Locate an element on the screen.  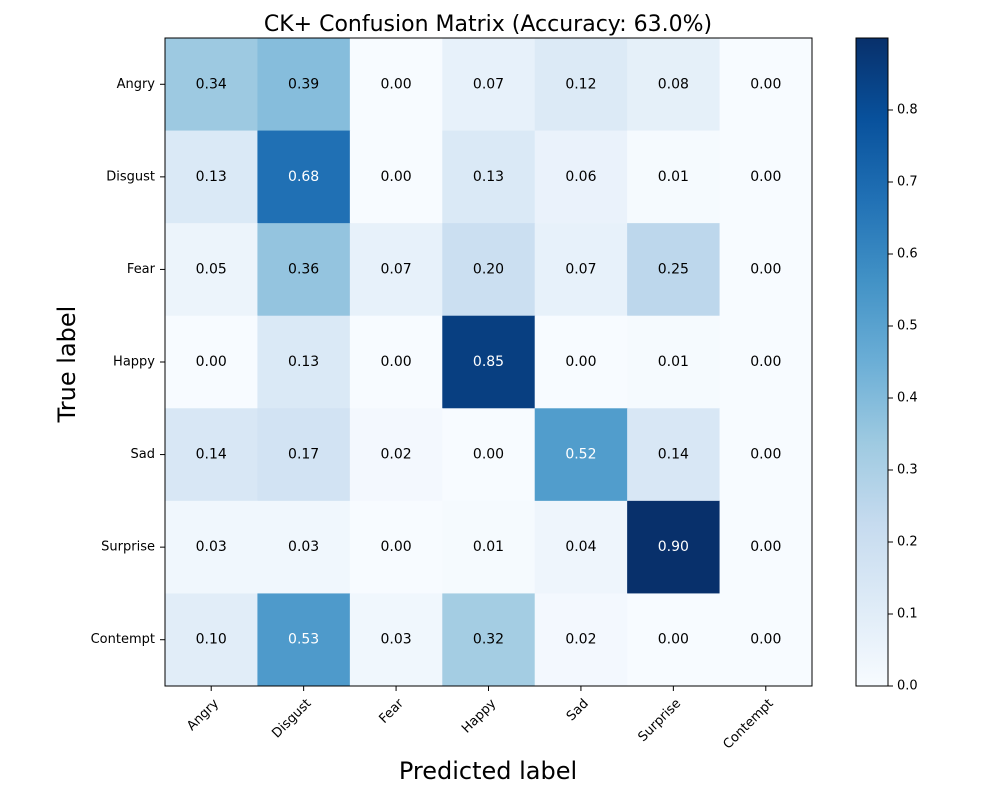
heatmap-cell-label-2-5: 0.25 is located at coordinates (673, 269).